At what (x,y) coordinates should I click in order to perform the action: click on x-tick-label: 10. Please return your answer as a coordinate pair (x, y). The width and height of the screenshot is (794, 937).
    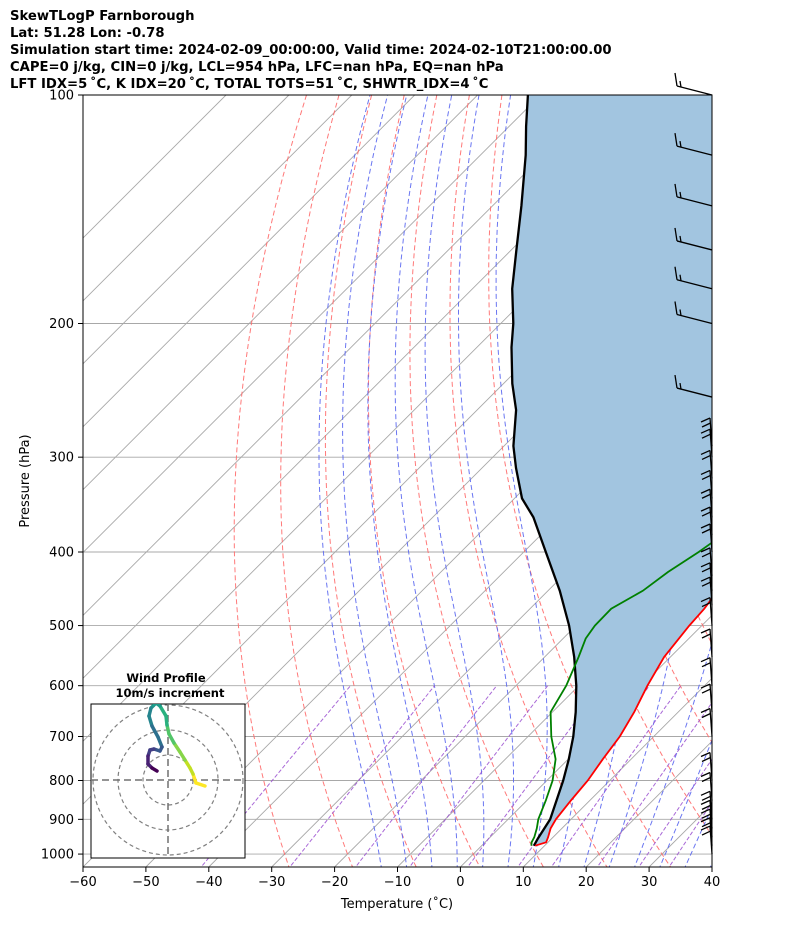
    Looking at the image, I should click on (523, 882).